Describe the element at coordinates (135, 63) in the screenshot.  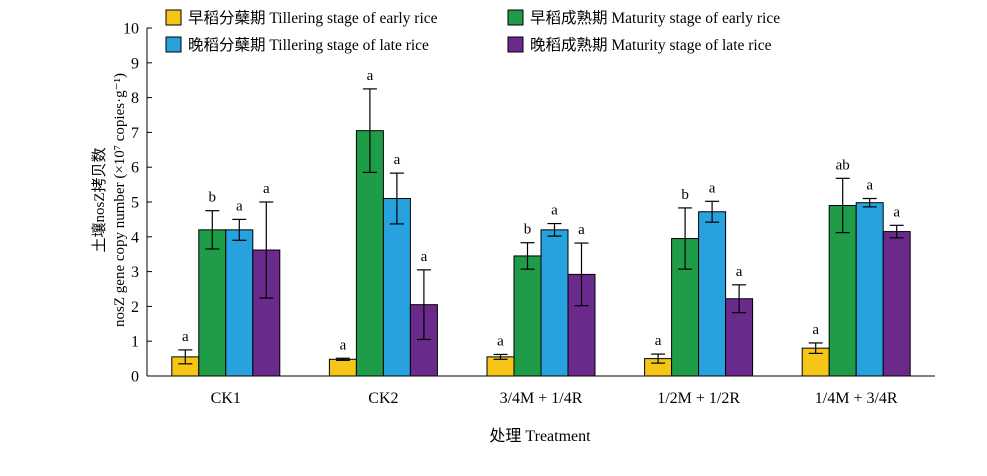
I see `y-tick-label: 9` at that location.